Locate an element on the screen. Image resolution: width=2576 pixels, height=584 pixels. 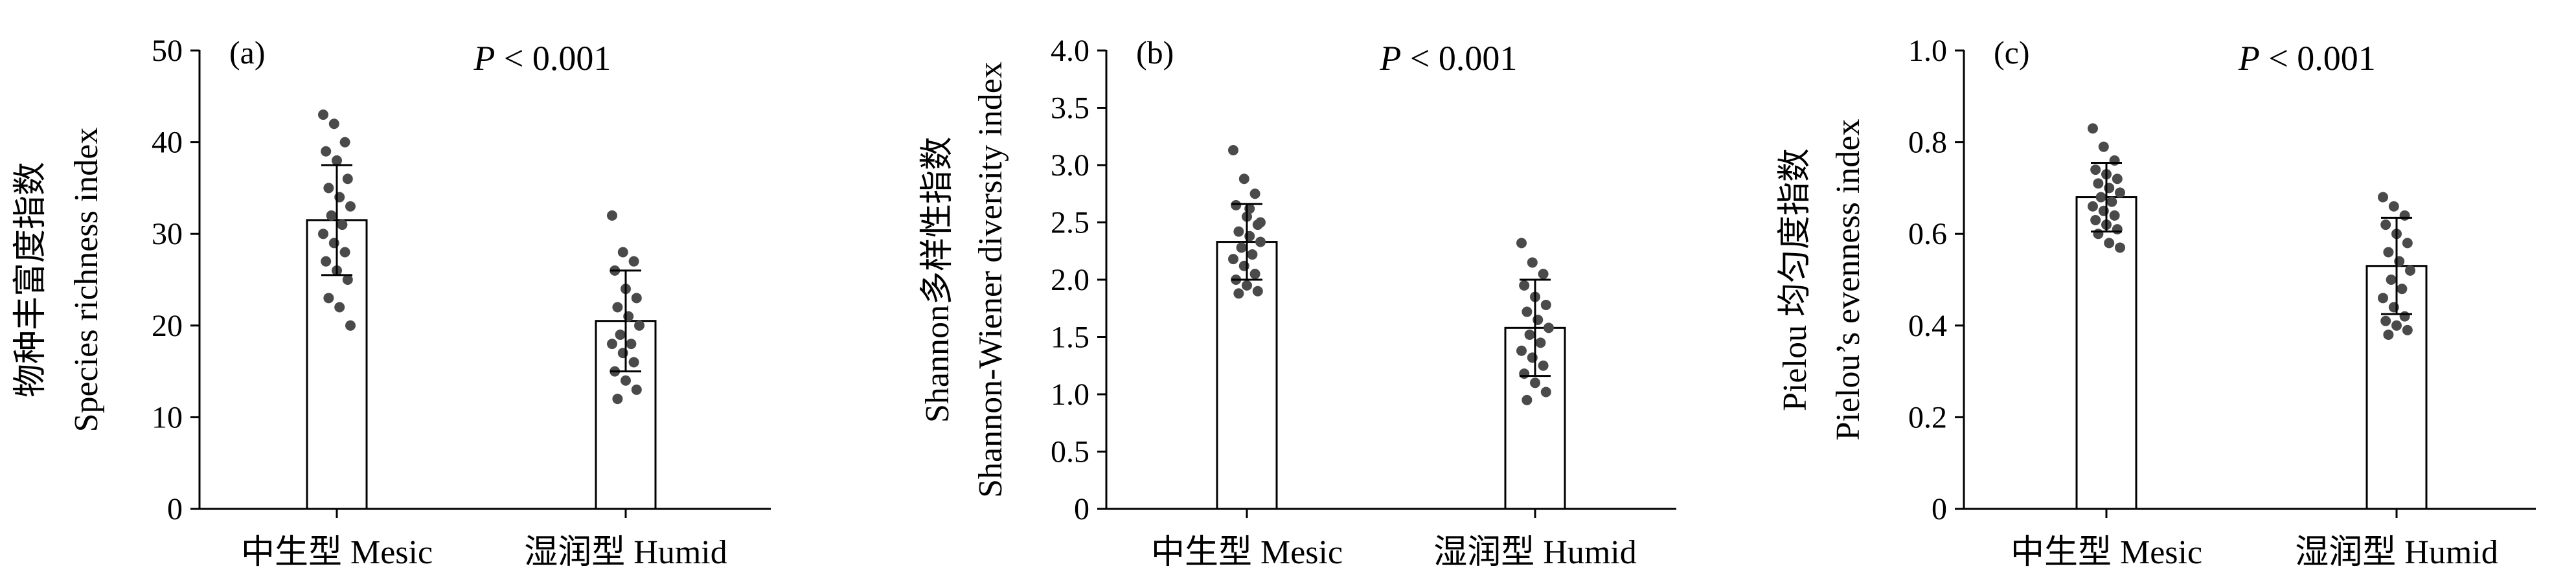
y-tick-label: 0.4 is located at coordinates (1928, 326).